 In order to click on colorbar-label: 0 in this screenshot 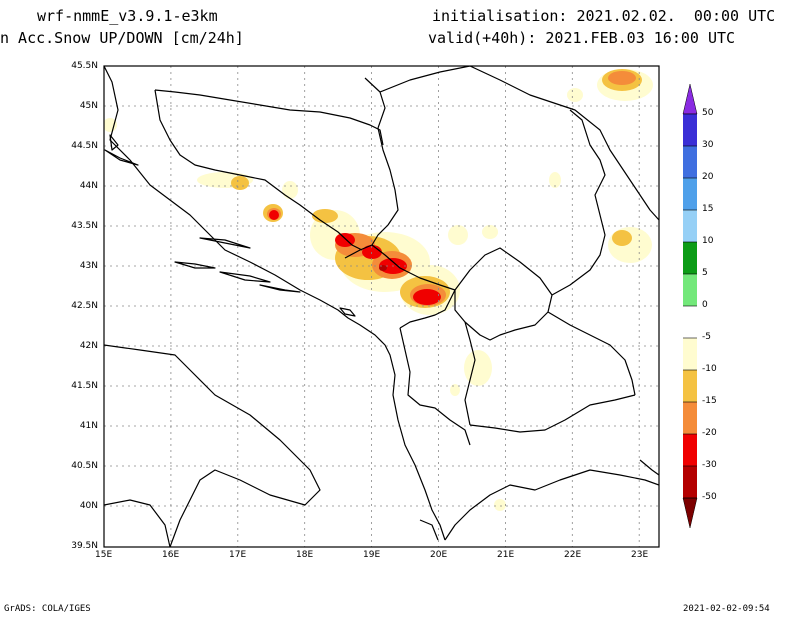, I will do `click(705, 305)`.